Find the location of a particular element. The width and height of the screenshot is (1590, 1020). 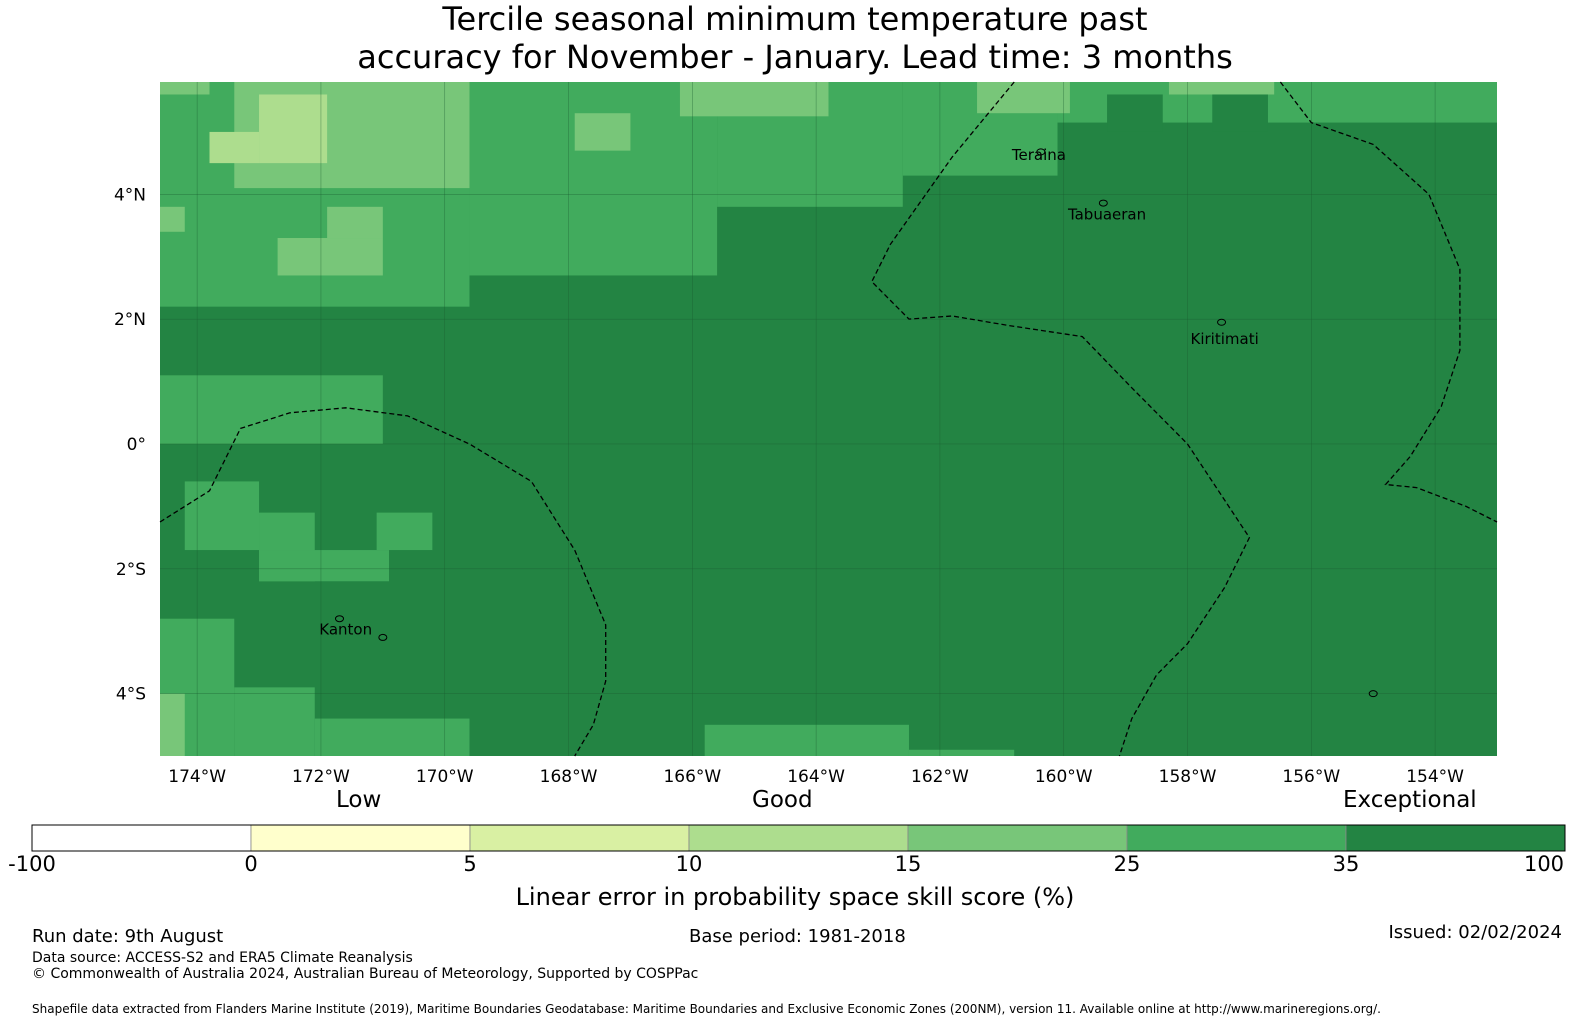

colorbar-tick: 25 is located at coordinates (1127, 864).